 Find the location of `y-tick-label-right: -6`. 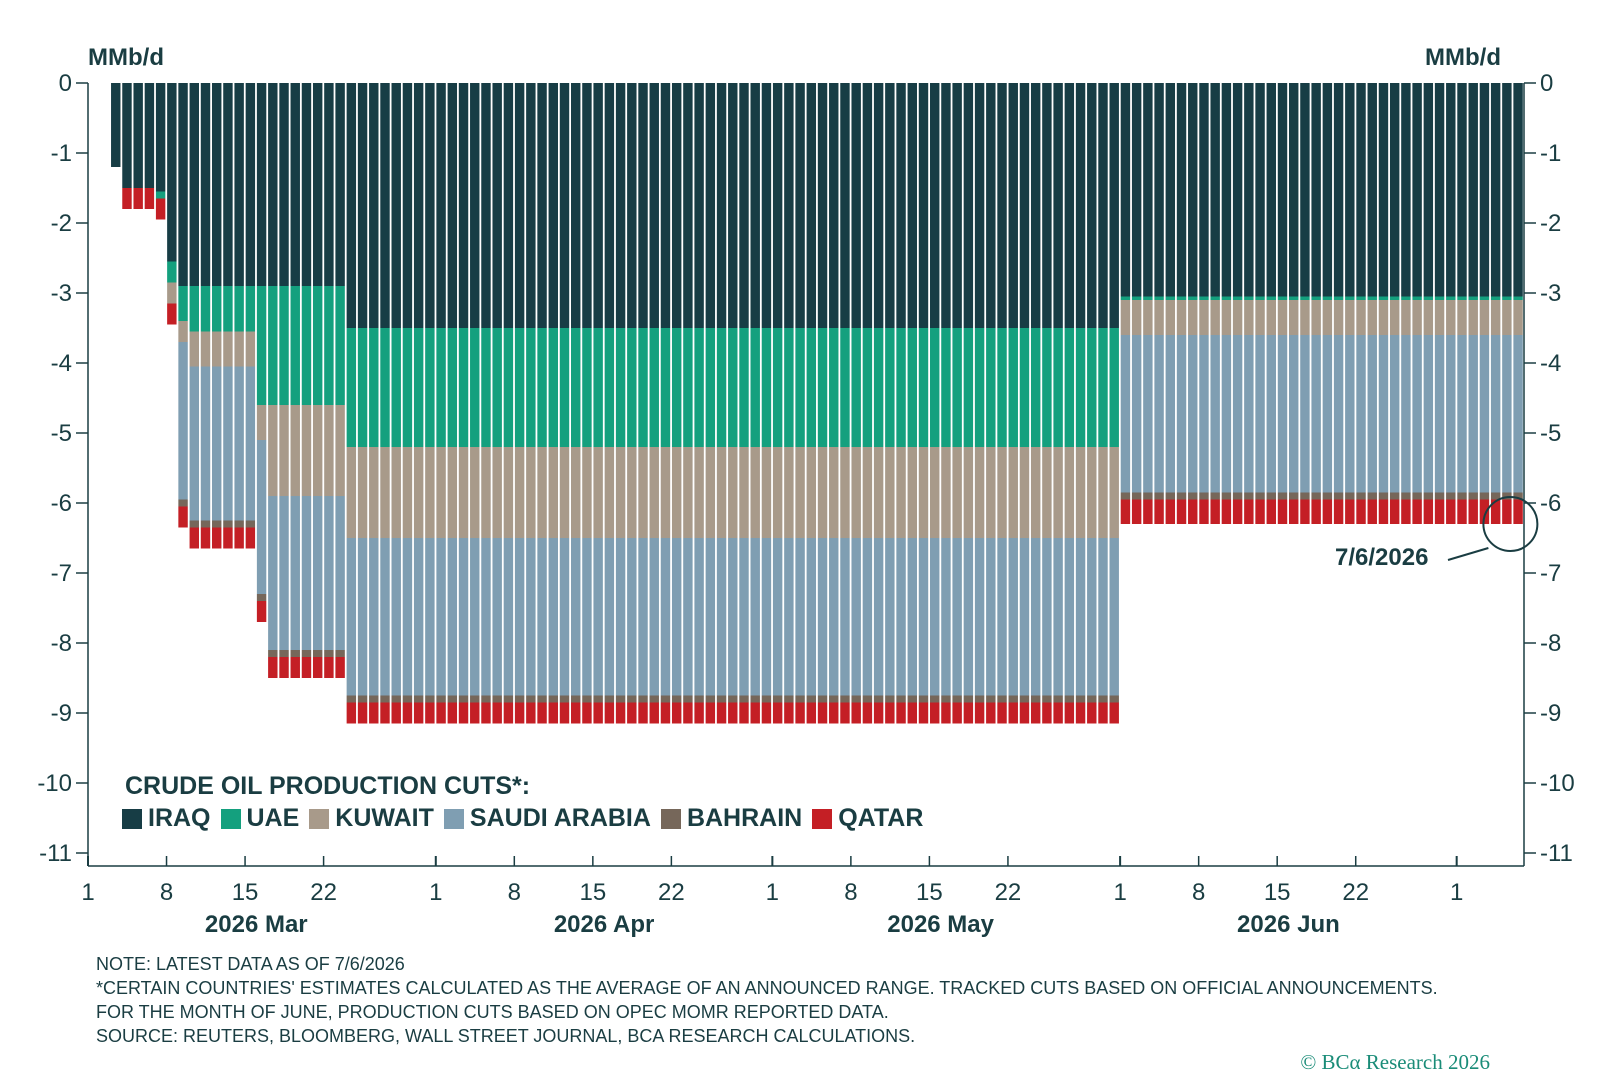

y-tick-label-right: -6 is located at coordinates (1550, 503).